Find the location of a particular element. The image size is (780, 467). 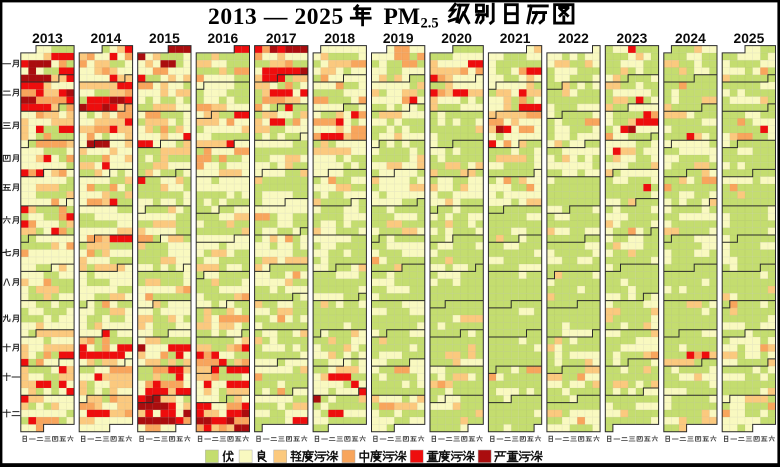

svg-text: 2.5 is located at coordinates (430, 24).